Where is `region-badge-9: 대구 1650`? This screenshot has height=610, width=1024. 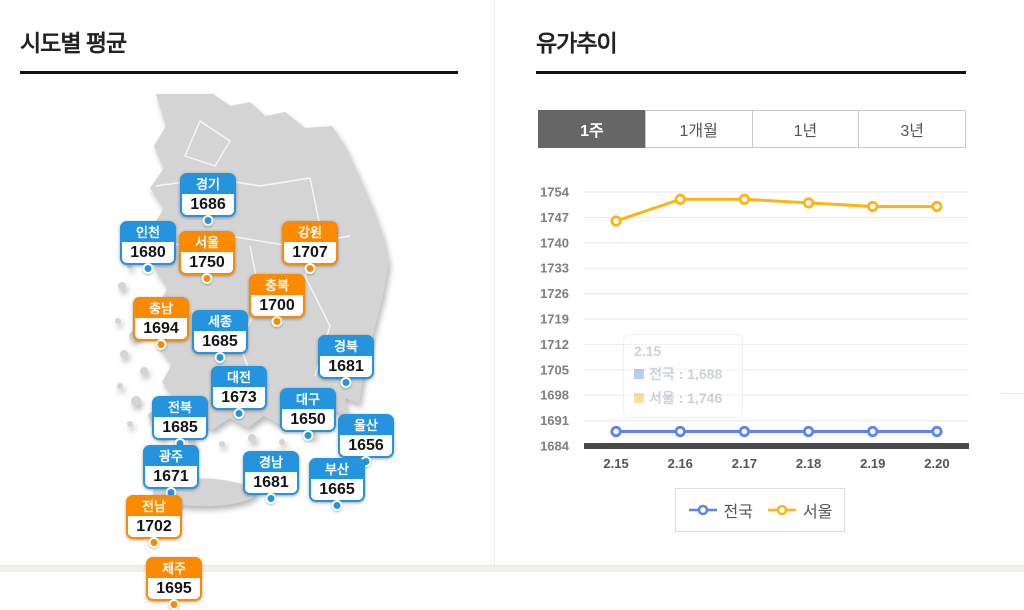
region-badge-9: 대구 1650 is located at coordinates (308, 414).